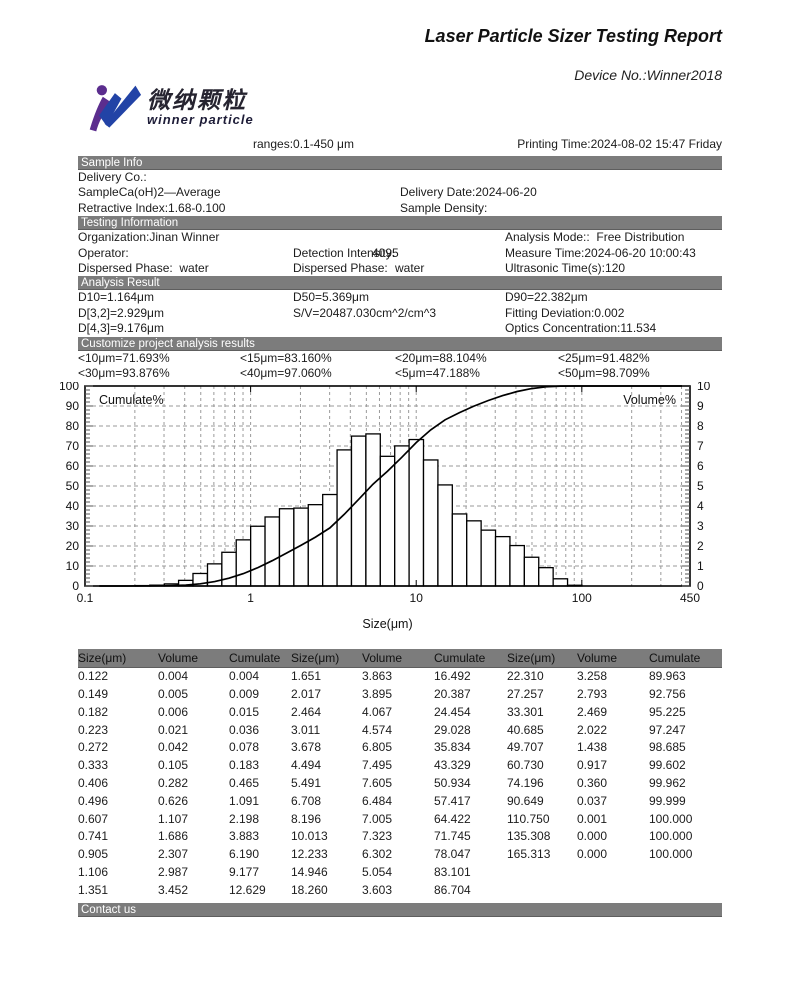  What do you see at coordinates (173, 889) in the screenshot?
I see `table-cell: 3.452` at bounding box center [173, 889].